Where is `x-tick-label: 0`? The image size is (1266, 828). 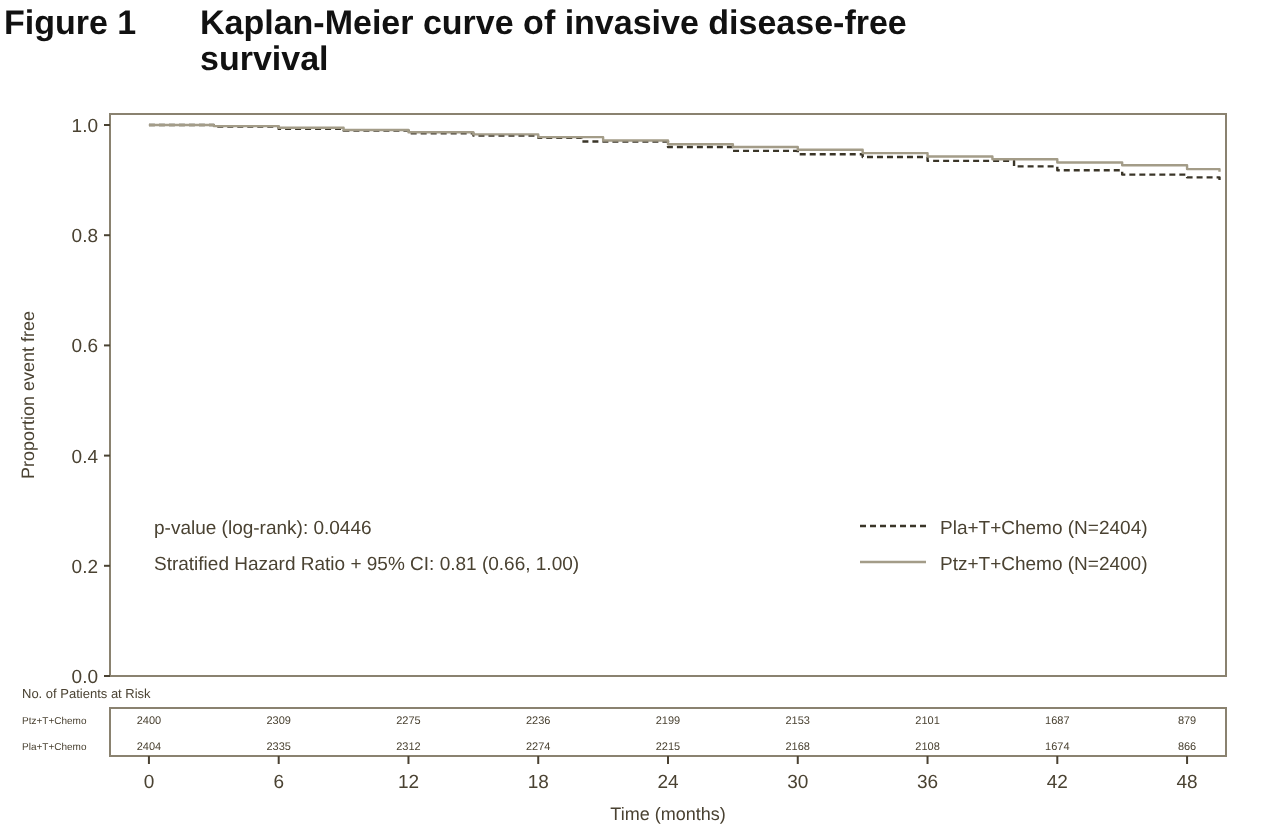
x-tick-label: 0 is located at coordinates (149, 783).